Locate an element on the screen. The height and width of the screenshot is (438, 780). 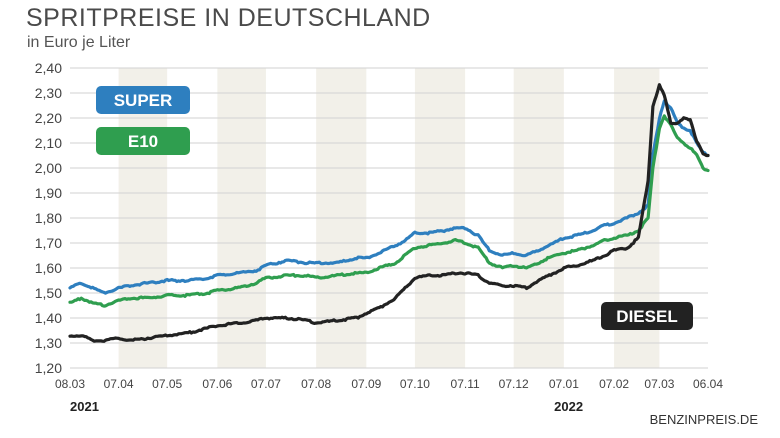
y-tick-label: 1,80 is located at coordinates (48, 218).